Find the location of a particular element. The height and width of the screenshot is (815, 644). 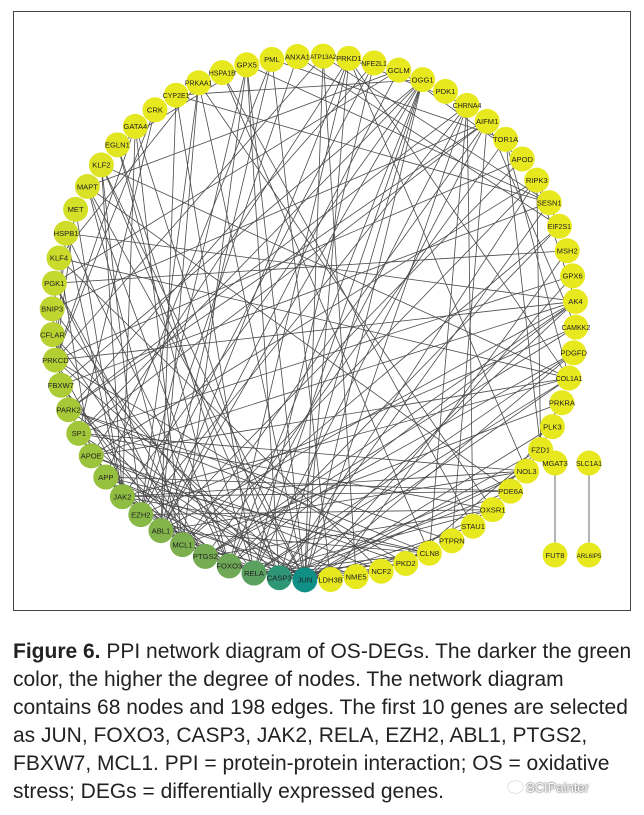

gene-node-nfe2l1: NFE2L1 is located at coordinates (374, 63).